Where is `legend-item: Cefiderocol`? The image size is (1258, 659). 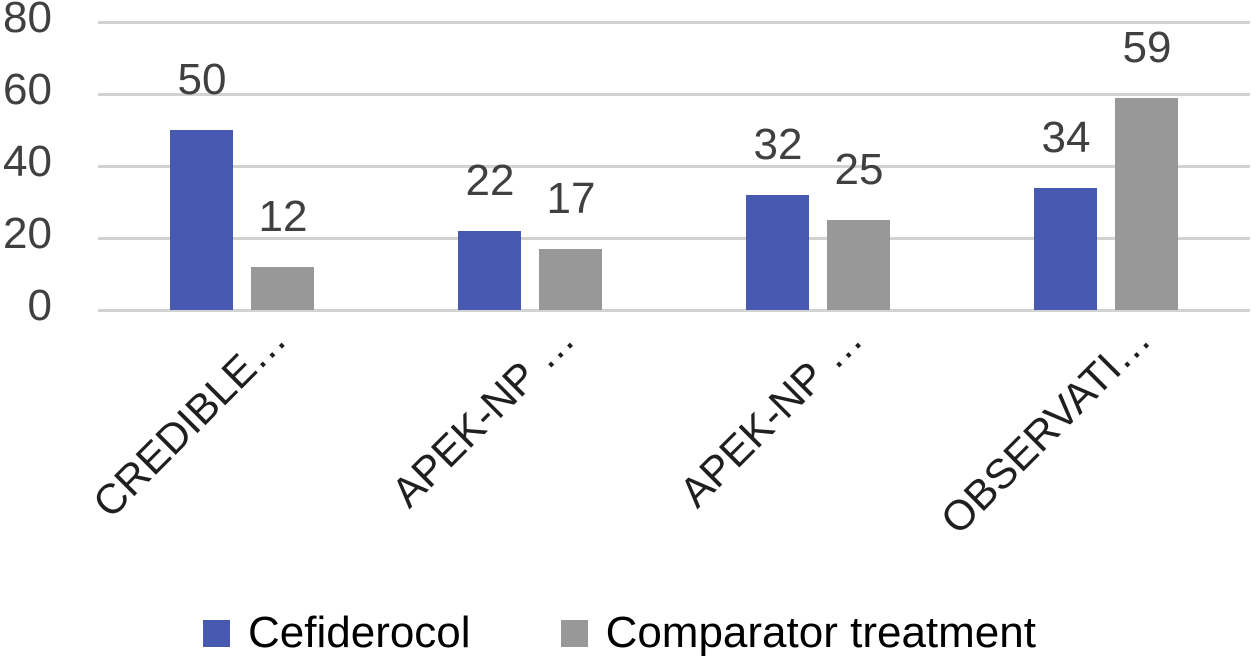 legend-item: Cefiderocol is located at coordinates (337, 633).